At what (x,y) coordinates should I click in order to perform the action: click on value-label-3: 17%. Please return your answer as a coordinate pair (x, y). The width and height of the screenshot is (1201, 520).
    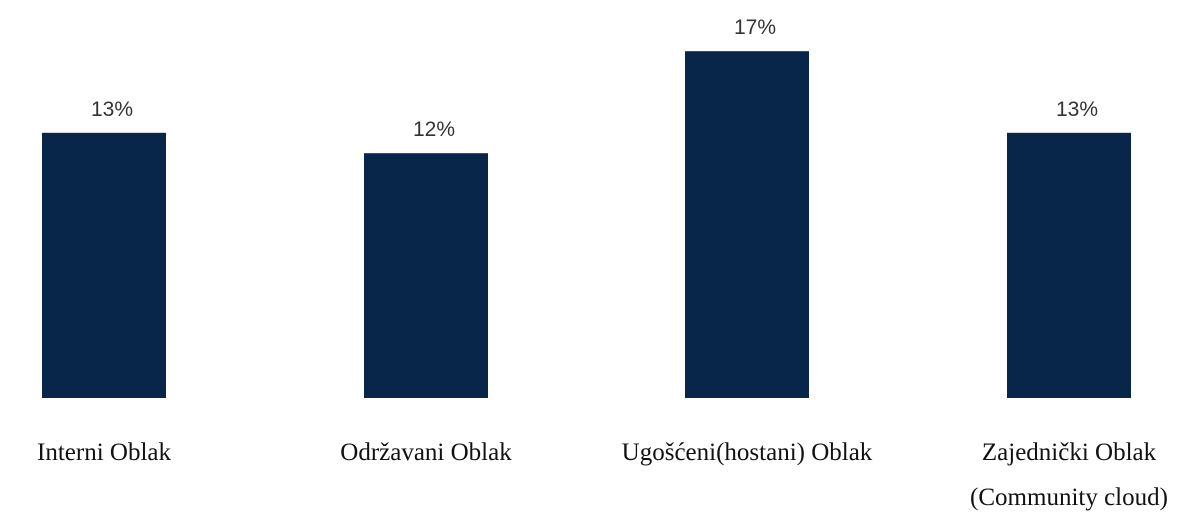
    Looking at the image, I should click on (755, 27).